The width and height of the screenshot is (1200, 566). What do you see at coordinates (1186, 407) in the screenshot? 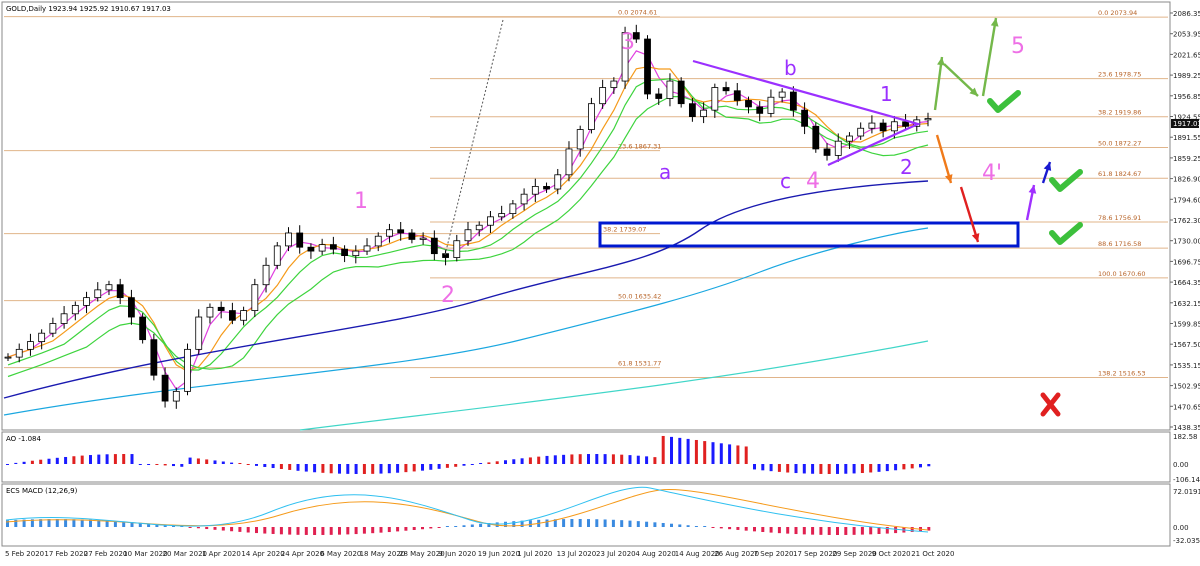
I see `price-tick-label: 1470.65` at bounding box center [1186, 407].